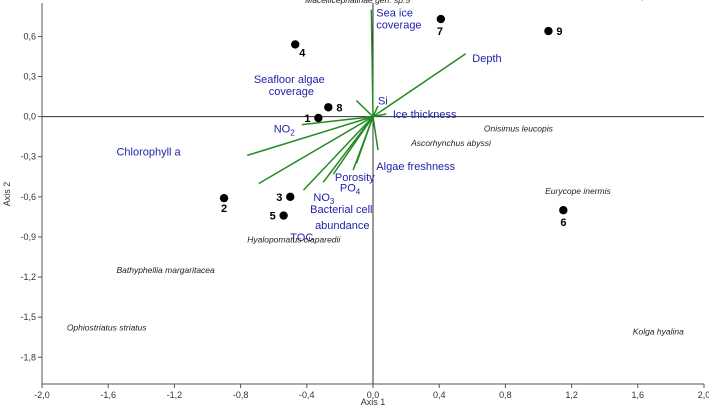  Describe the element at coordinates (241, 395) in the screenshot. I see `x-tick-label: -0,8` at that location.